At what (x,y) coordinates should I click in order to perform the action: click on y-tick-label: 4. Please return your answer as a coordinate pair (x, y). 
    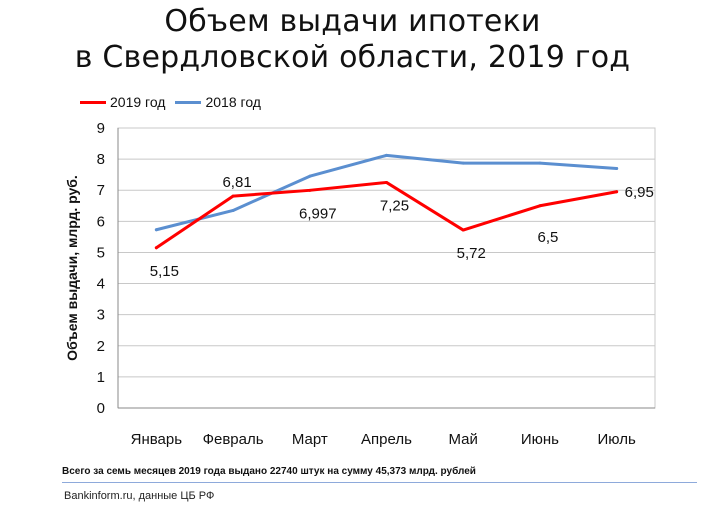
    Looking at the image, I should click on (101, 284).